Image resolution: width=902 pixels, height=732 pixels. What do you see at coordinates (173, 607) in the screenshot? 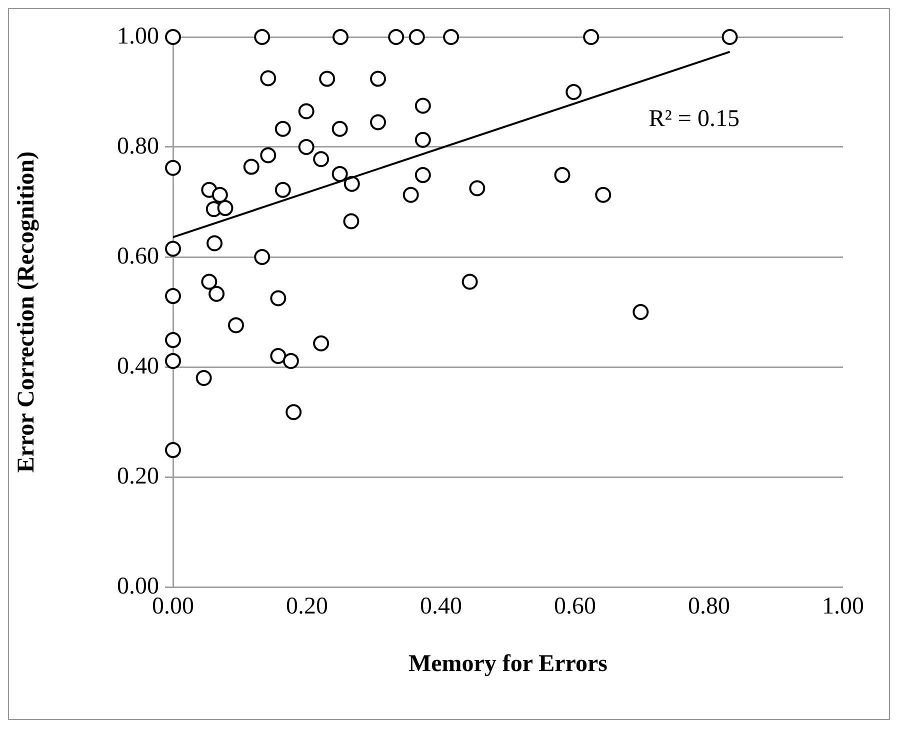
I see `x-tick-label: 0.00` at bounding box center [173, 607].